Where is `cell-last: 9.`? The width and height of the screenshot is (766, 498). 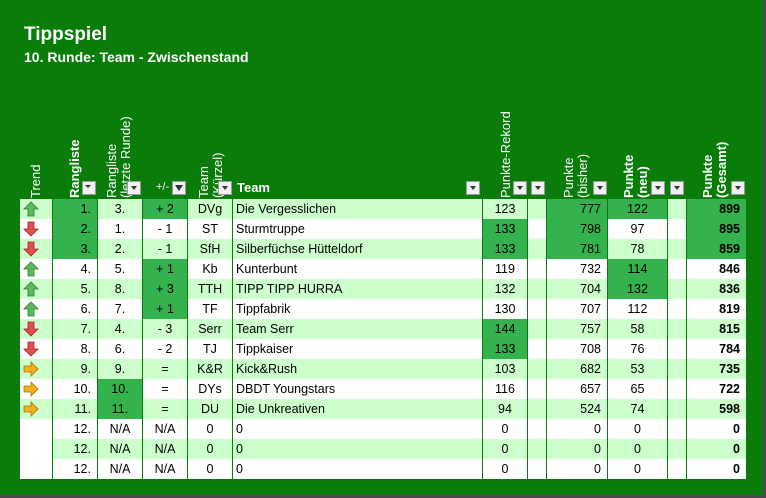
cell-last: 9. is located at coordinates (120, 369).